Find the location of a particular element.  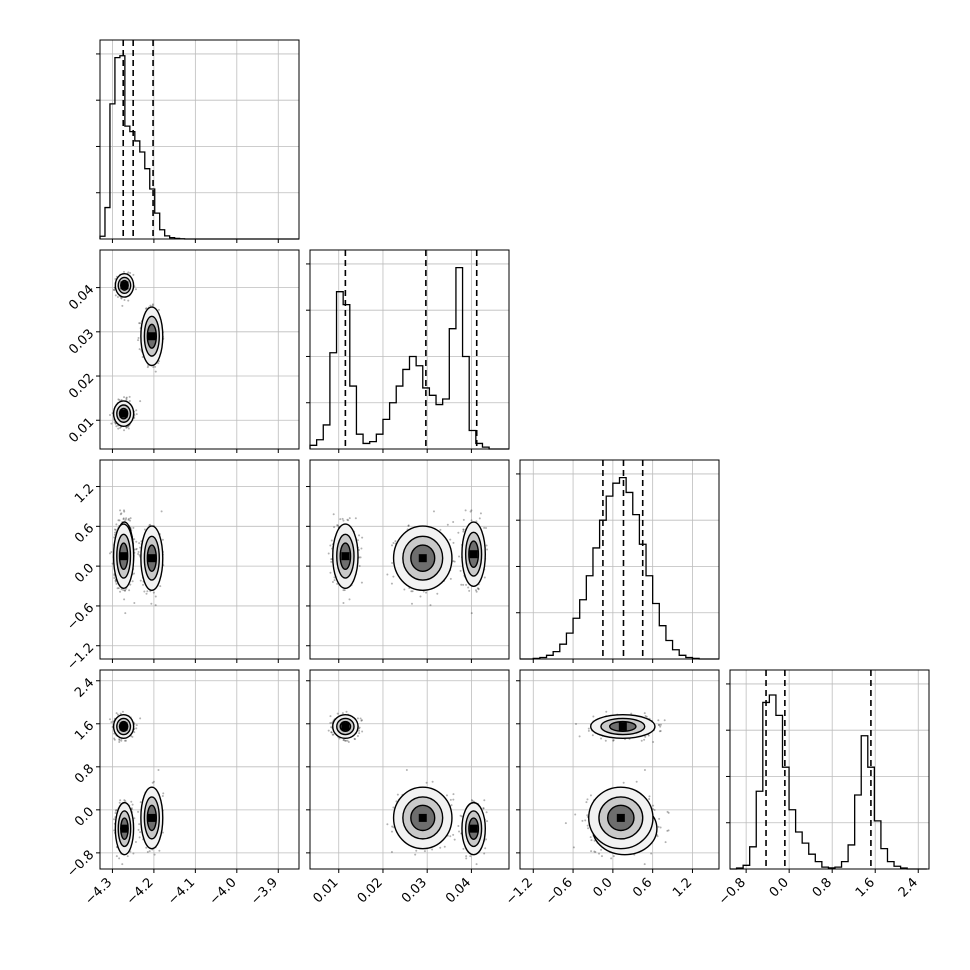

panel-p0-p2: −1.2−0.60.00.61.2 is located at coordinates (182, 566).